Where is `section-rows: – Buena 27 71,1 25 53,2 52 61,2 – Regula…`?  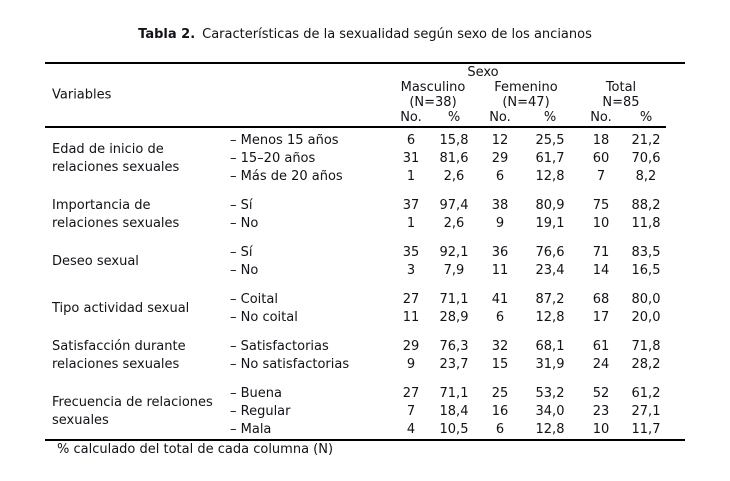
section-rows: – Buena 27 71,1 25 53,2 52 61,2 – Regula… is located at coordinates (448, 412).